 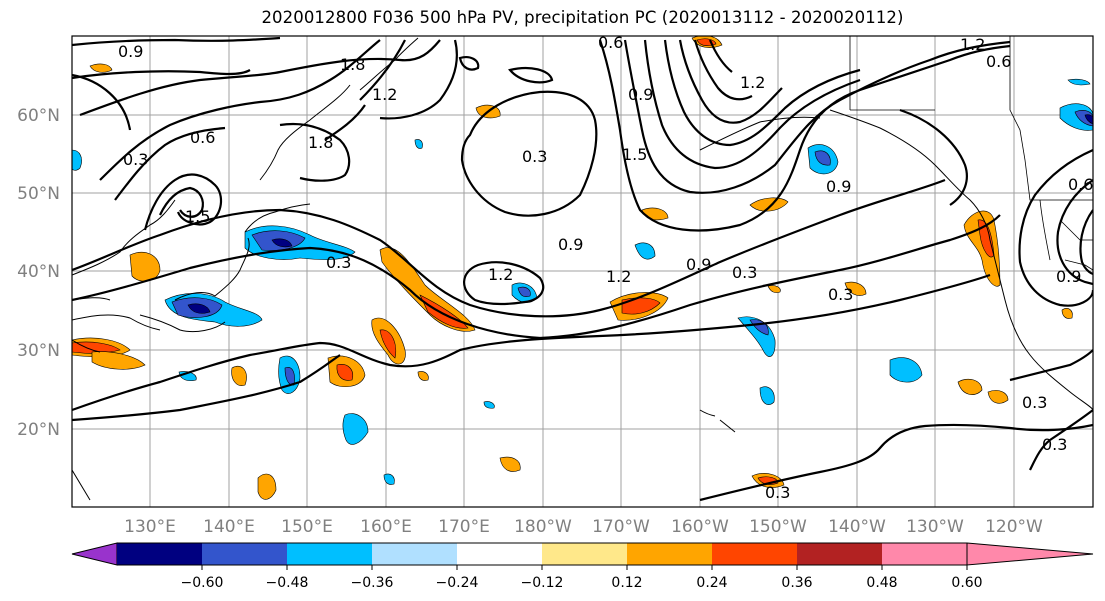 What do you see at coordinates (711, 583) in the screenshot?
I see `colorbar-tick-label: 0.24` at bounding box center [711, 583].